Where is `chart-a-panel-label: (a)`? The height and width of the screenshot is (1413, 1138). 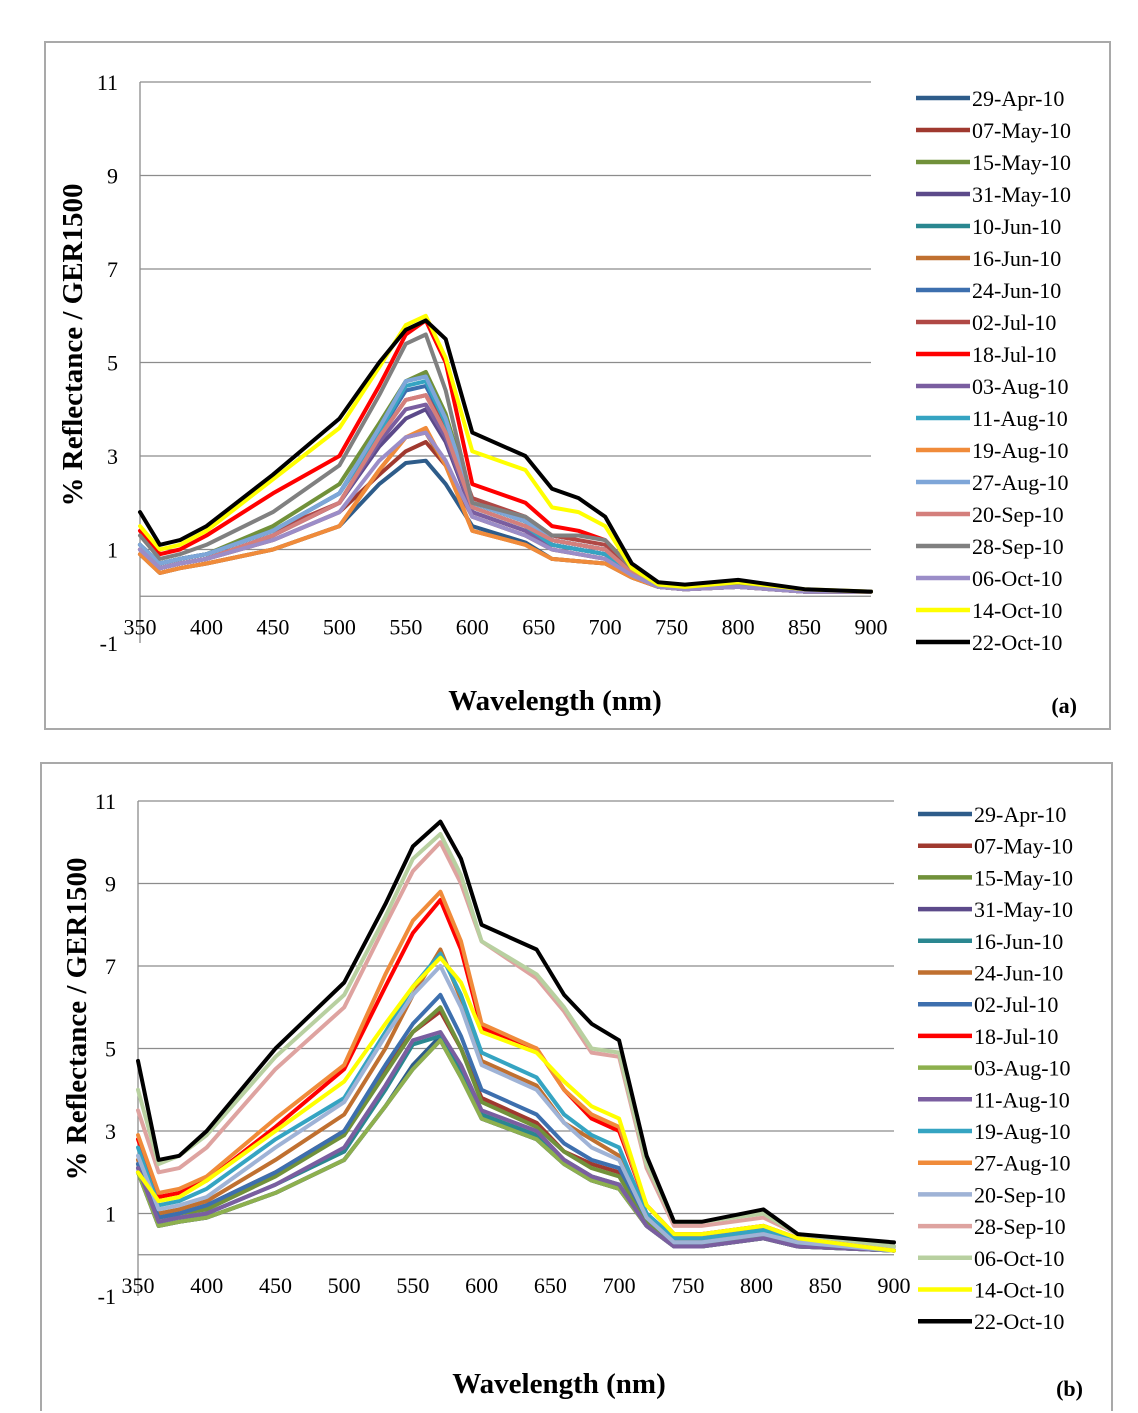 chart-a-panel-label: (a) is located at coordinates (1064, 705).